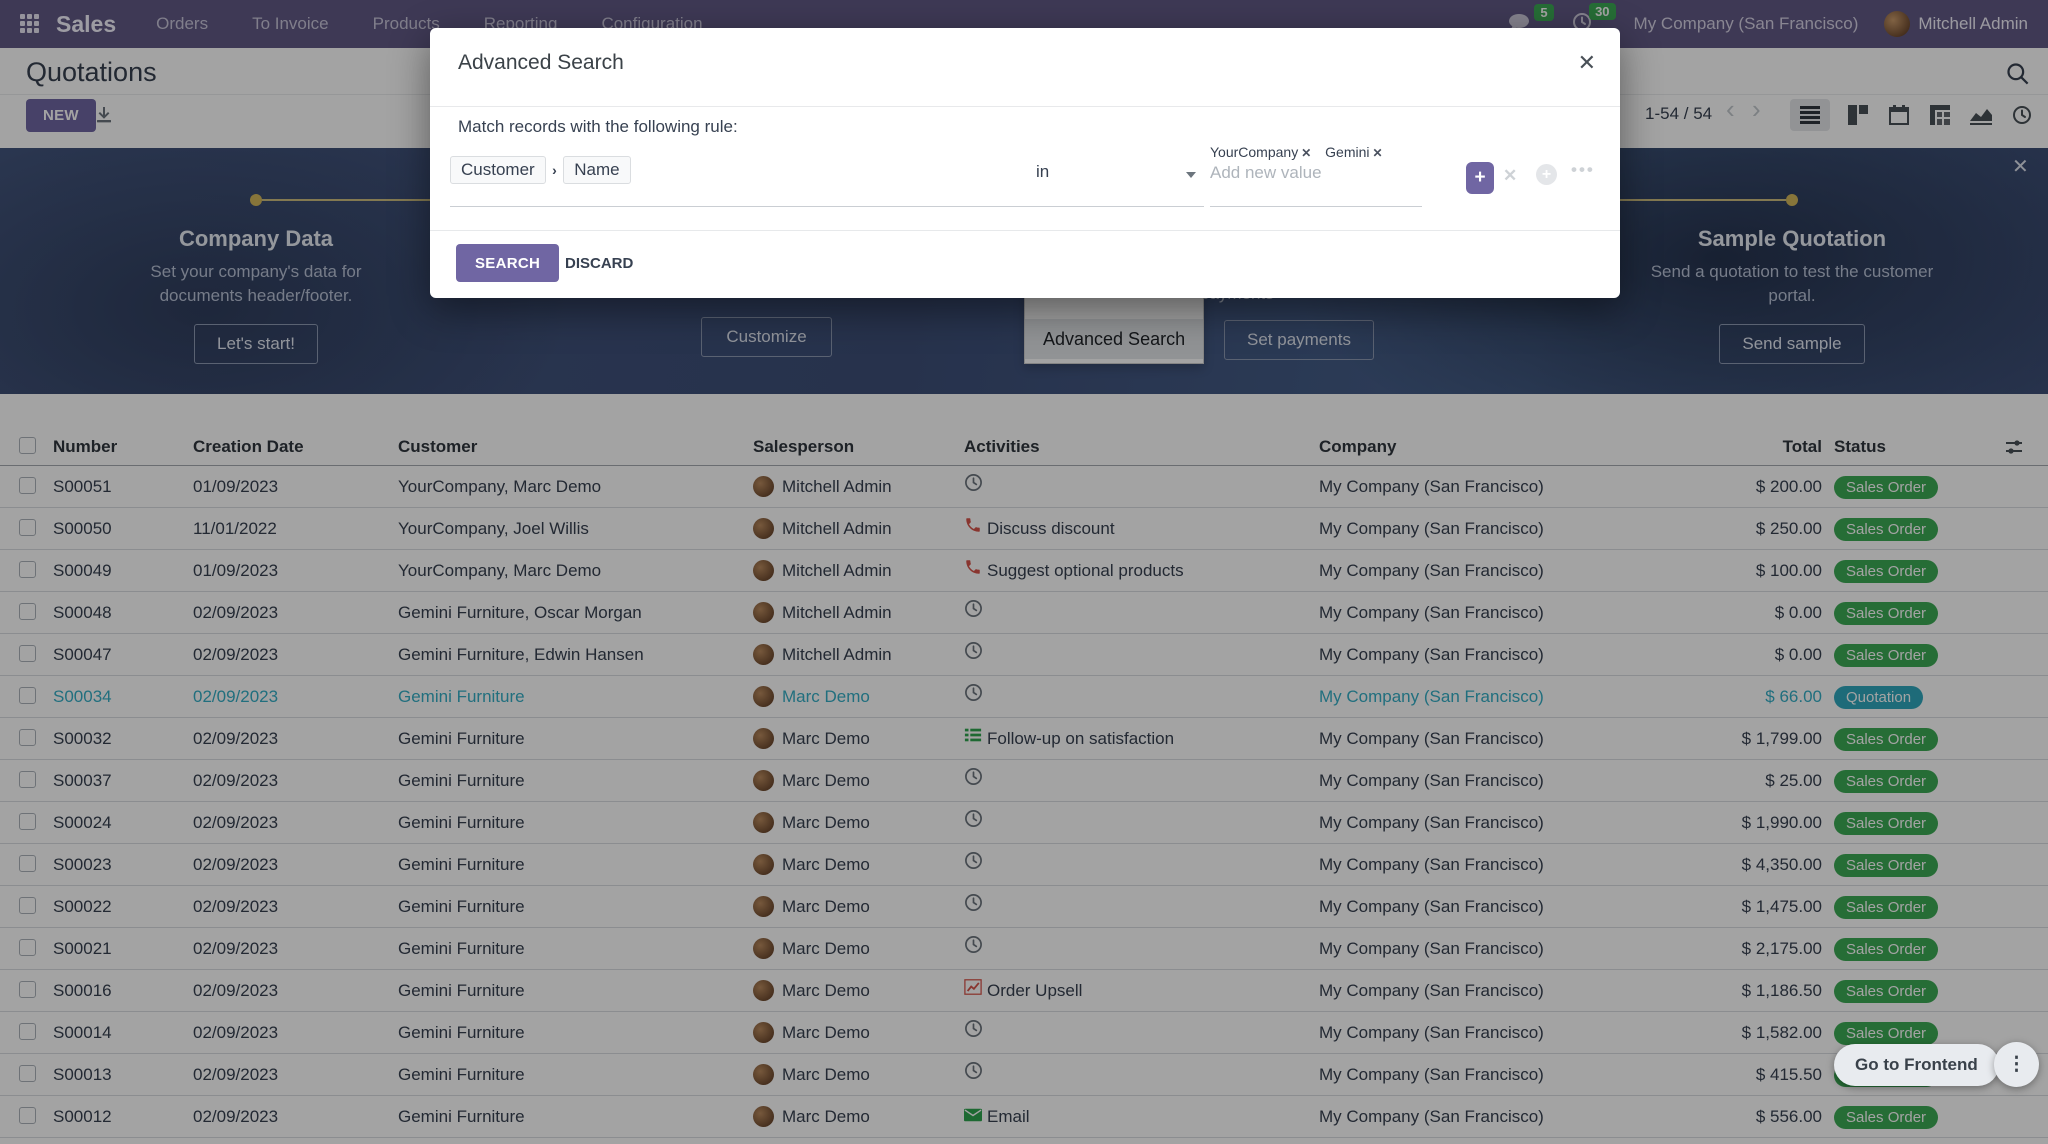 This screenshot has width=2048, height=1144. I want to click on field-chip-customer: Customer, so click(498, 170).